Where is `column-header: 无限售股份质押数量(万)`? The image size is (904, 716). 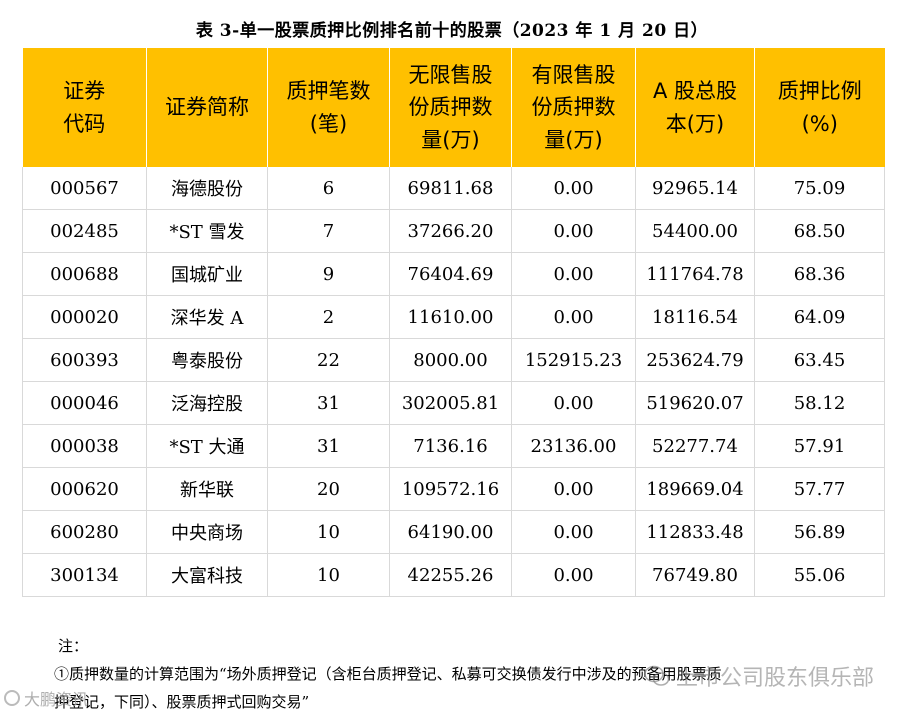
column-header: 无限售股份质押数量(万) is located at coordinates (450, 107).